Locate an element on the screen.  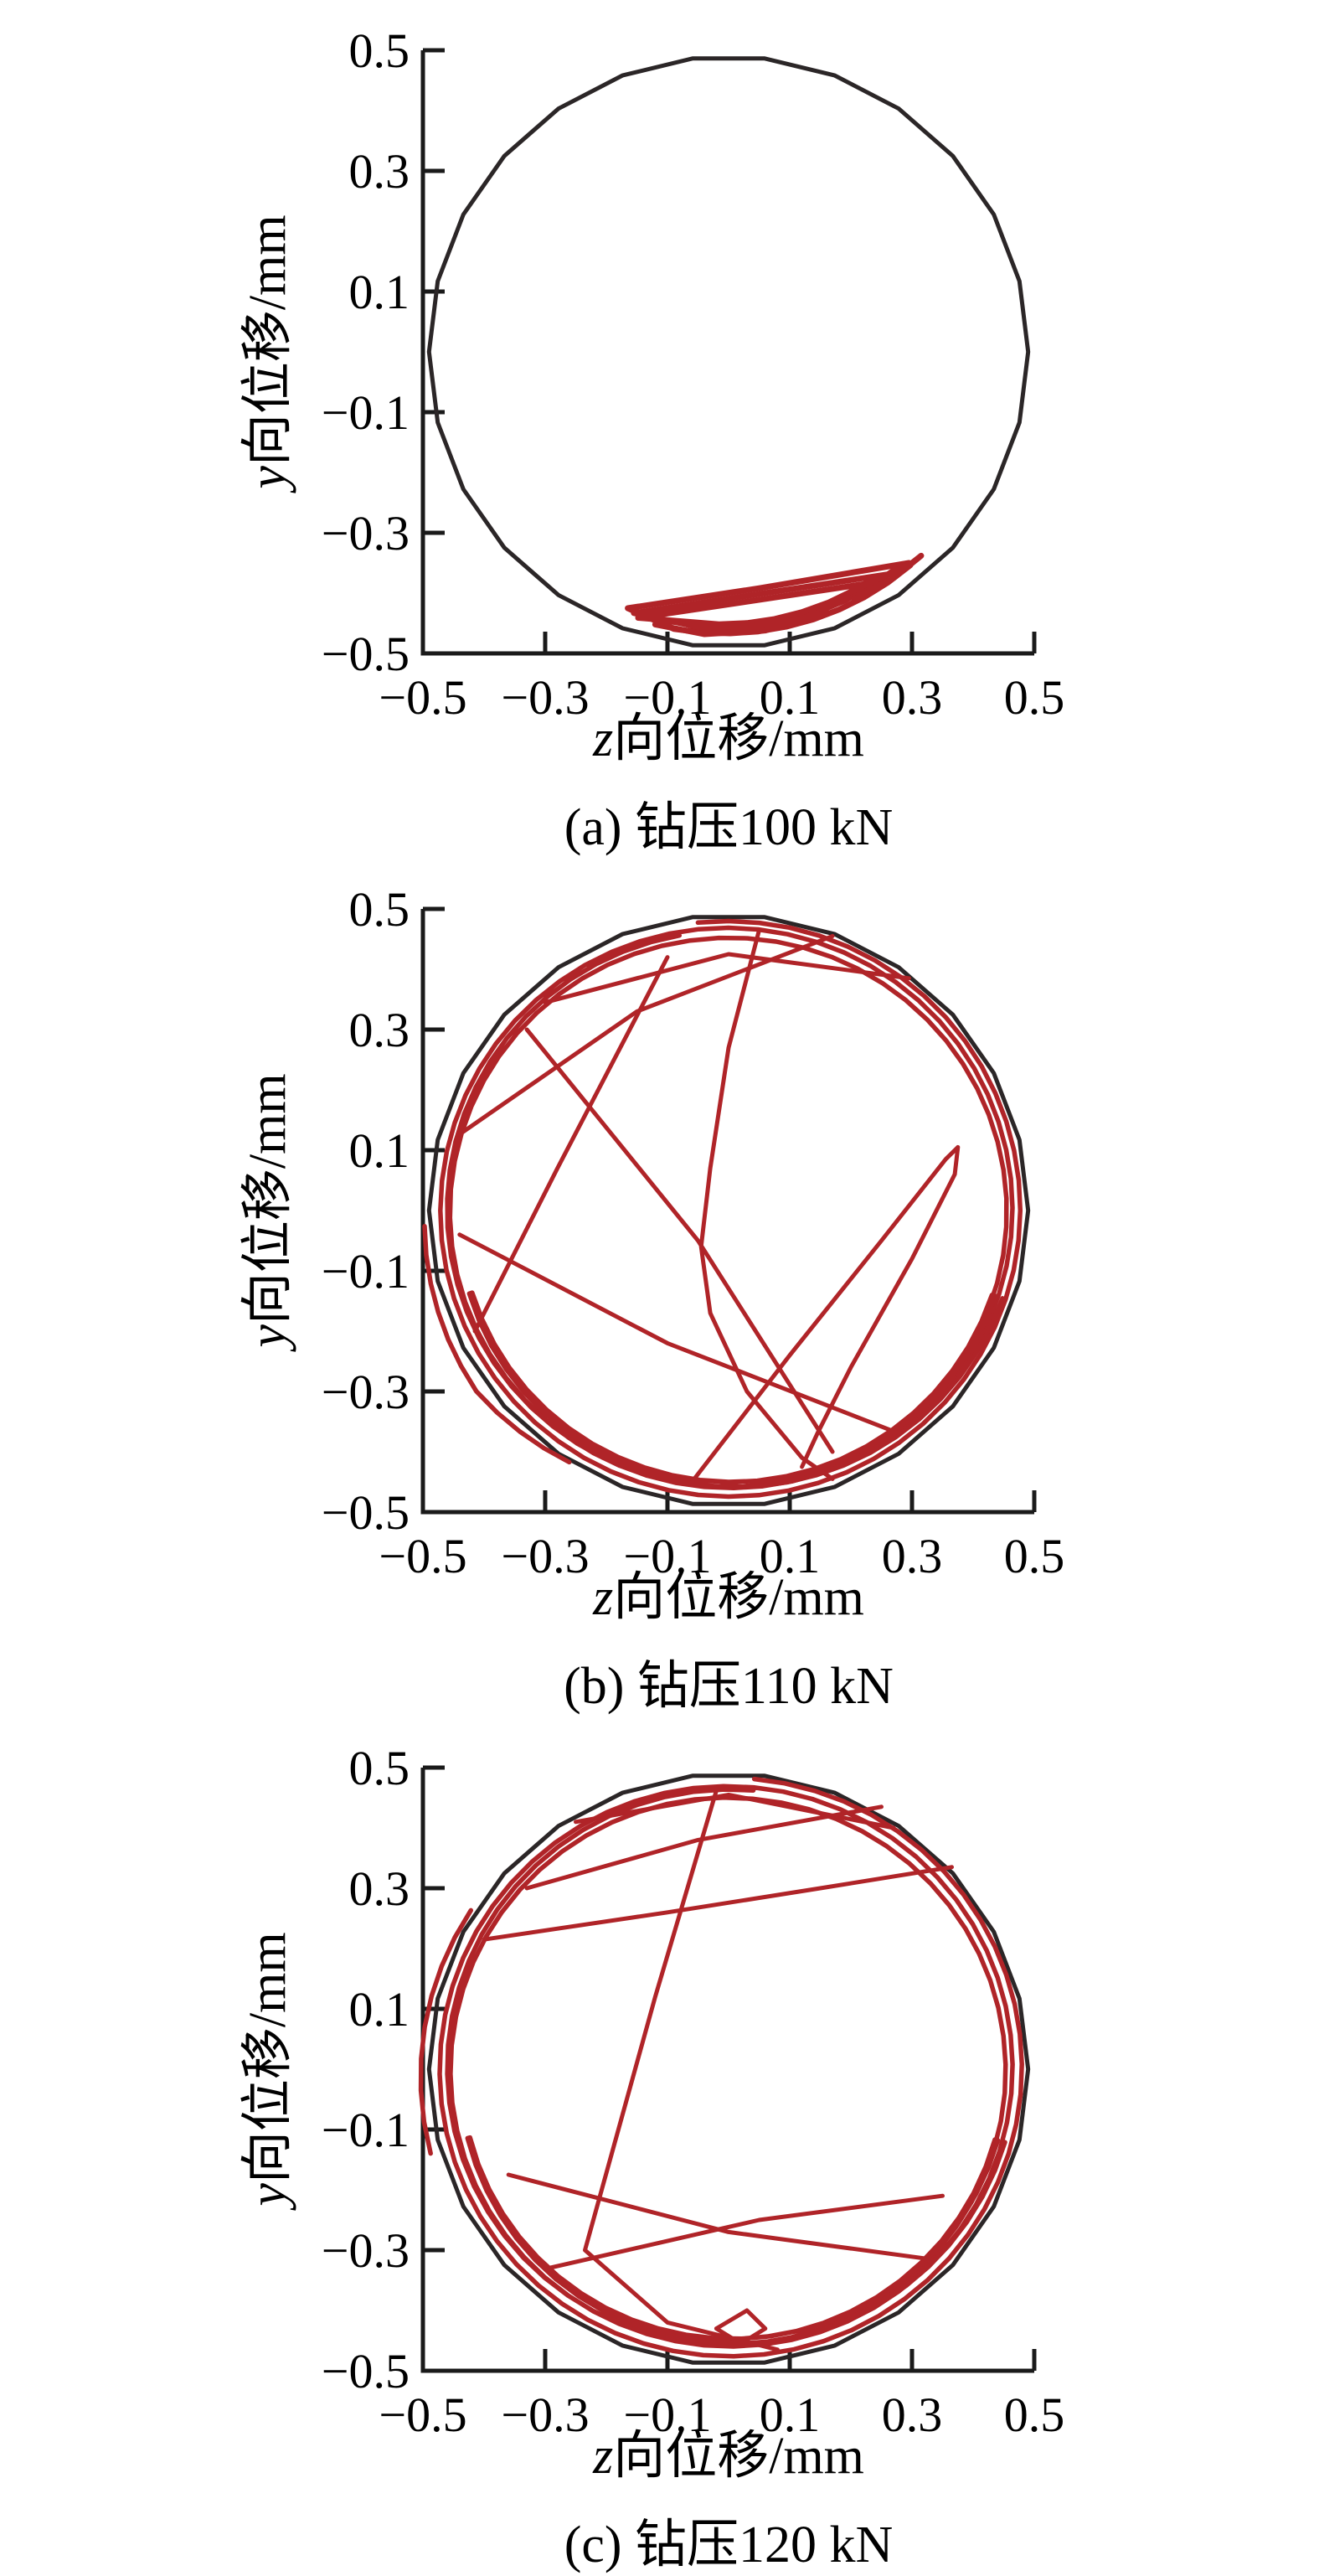
trajectory-chord-left-down is located at coordinates (680, 1334).